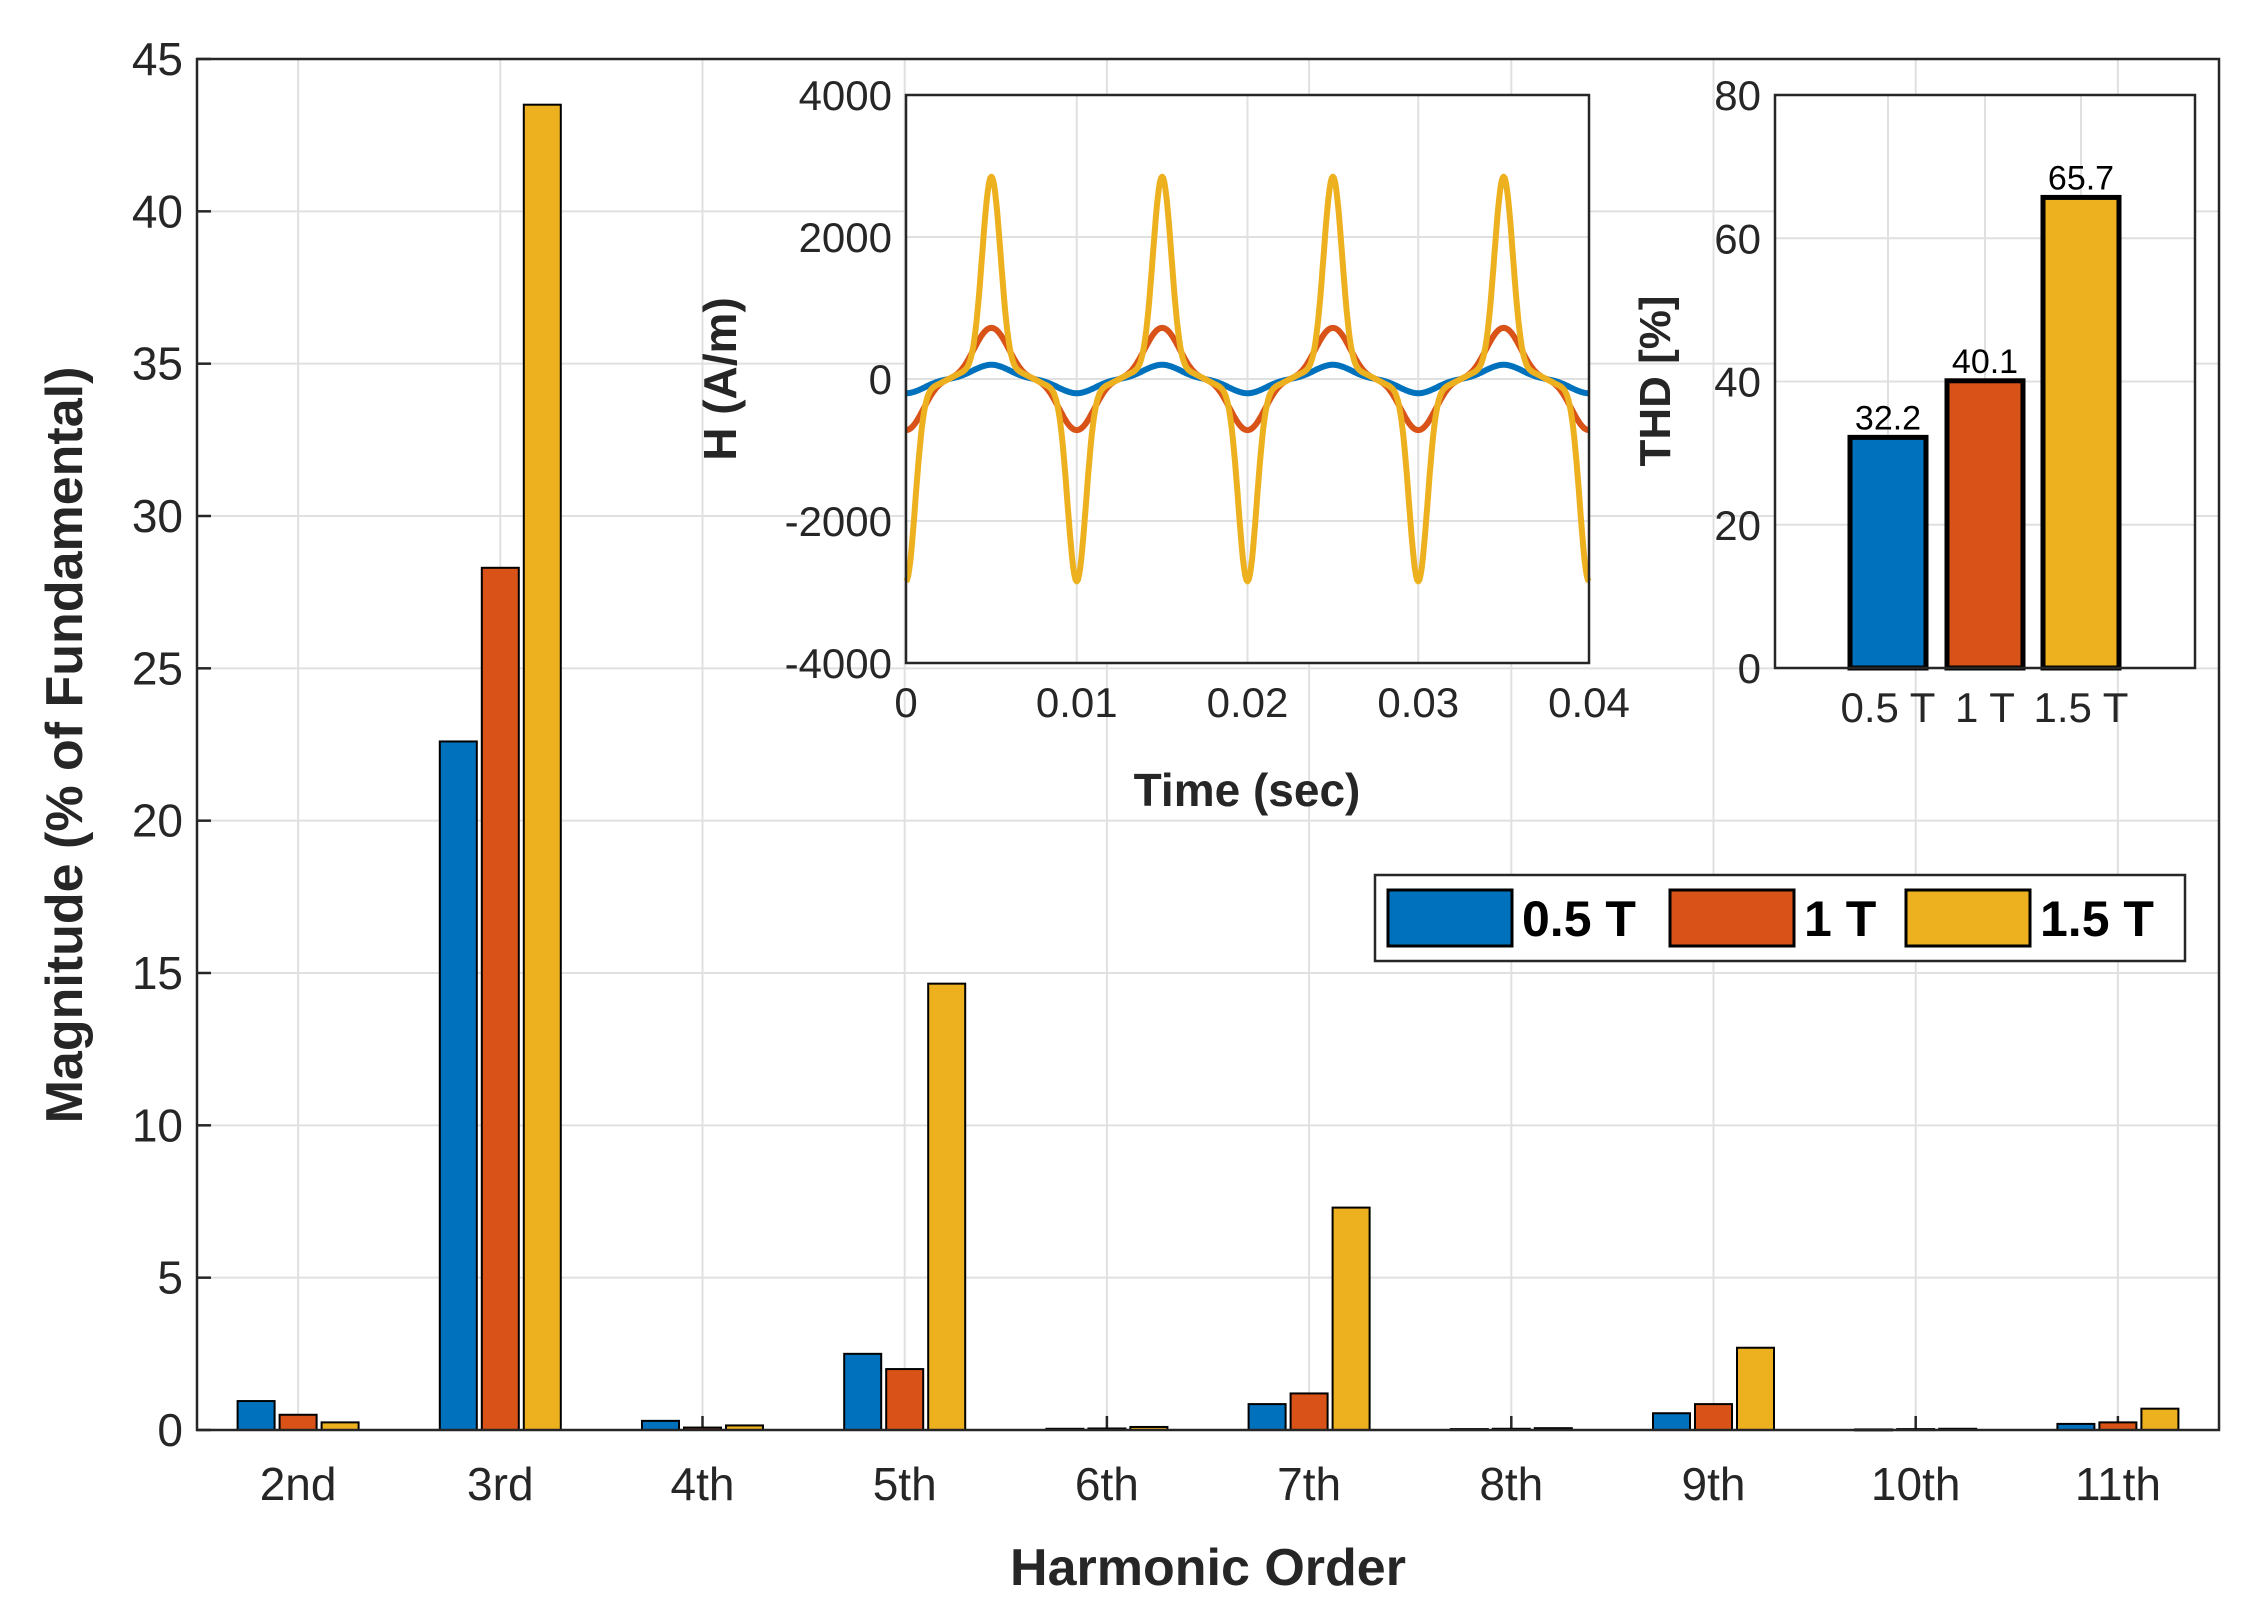 The height and width of the screenshot is (1616, 2246). I want to click on waveform-line-1-5-t, so click(1247, 379).